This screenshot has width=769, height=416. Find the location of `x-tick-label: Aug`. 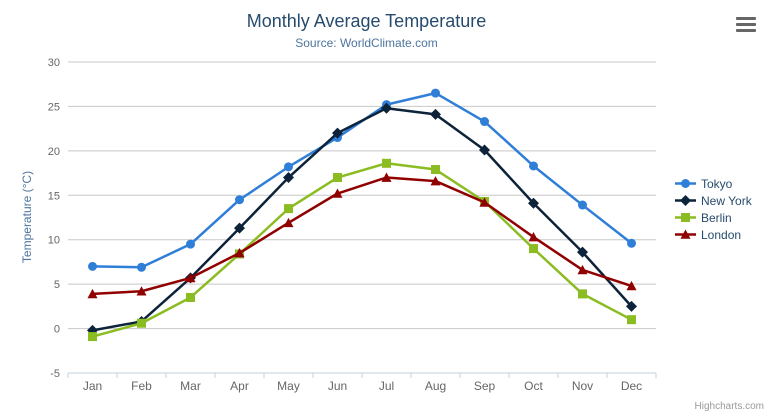

x-tick-label: Aug is located at coordinates (435, 386).